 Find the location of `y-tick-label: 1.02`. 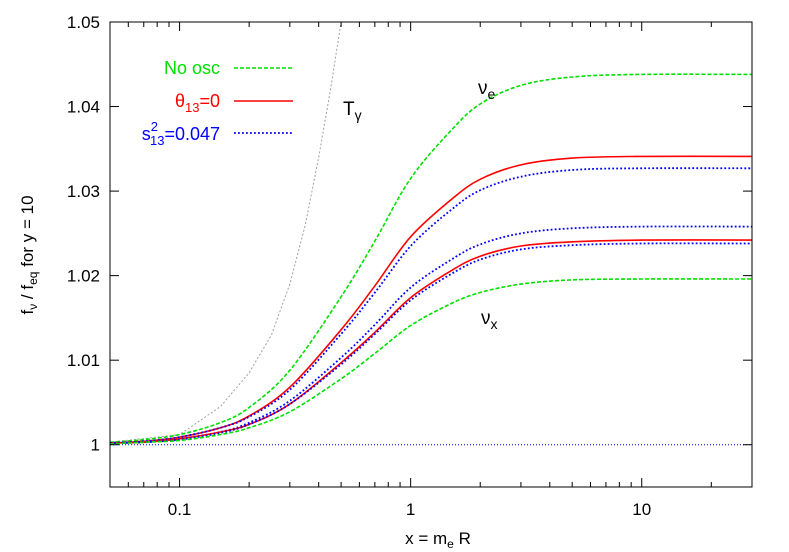

y-tick-label: 1.02 is located at coordinates (83, 276).